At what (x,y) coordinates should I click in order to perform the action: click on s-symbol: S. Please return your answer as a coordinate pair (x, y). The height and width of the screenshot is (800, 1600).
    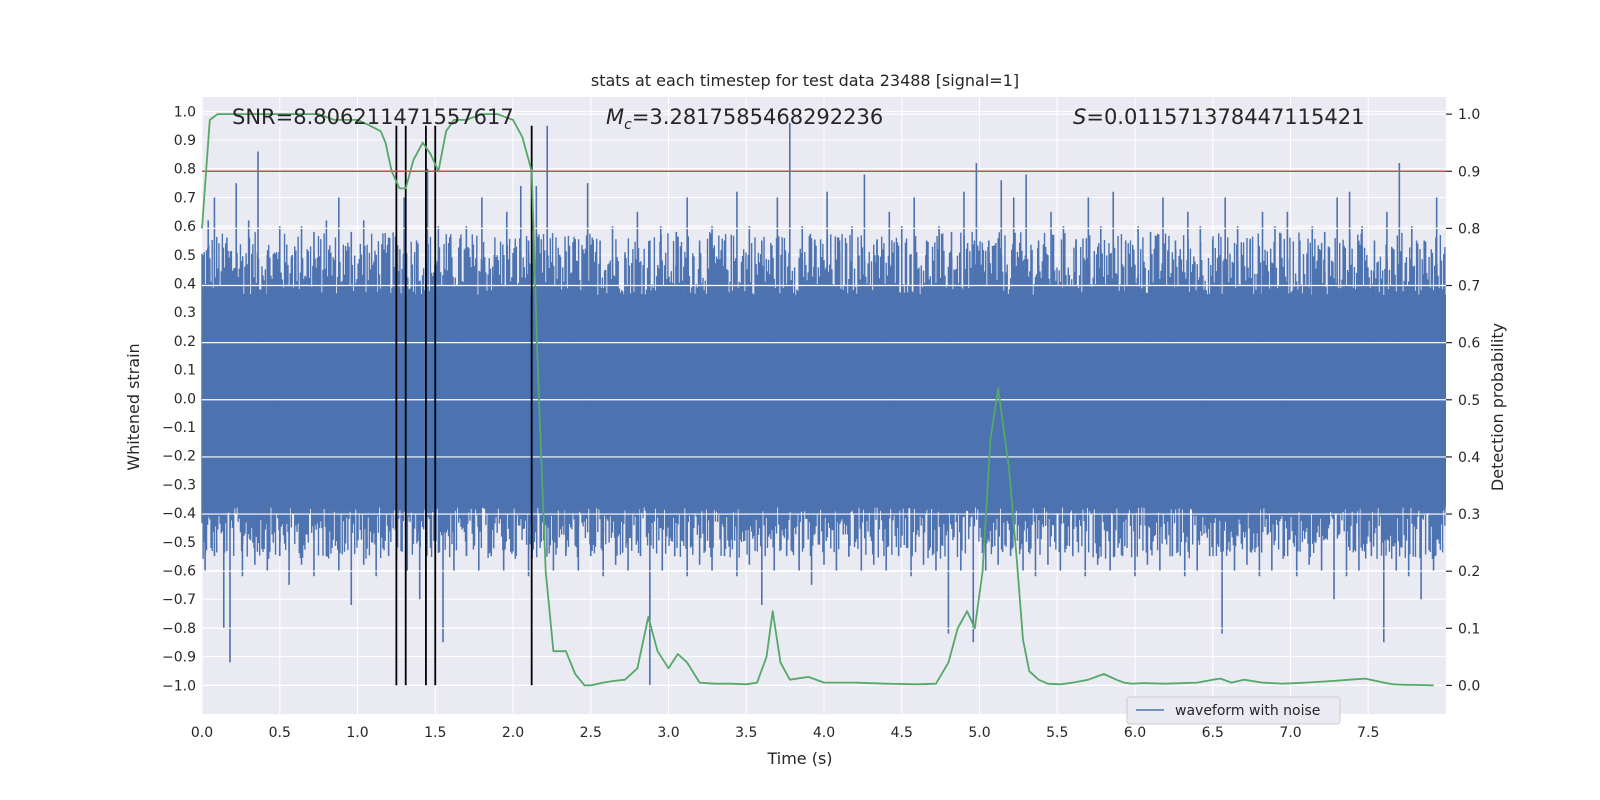
    Looking at the image, I should click on (1079, 117).